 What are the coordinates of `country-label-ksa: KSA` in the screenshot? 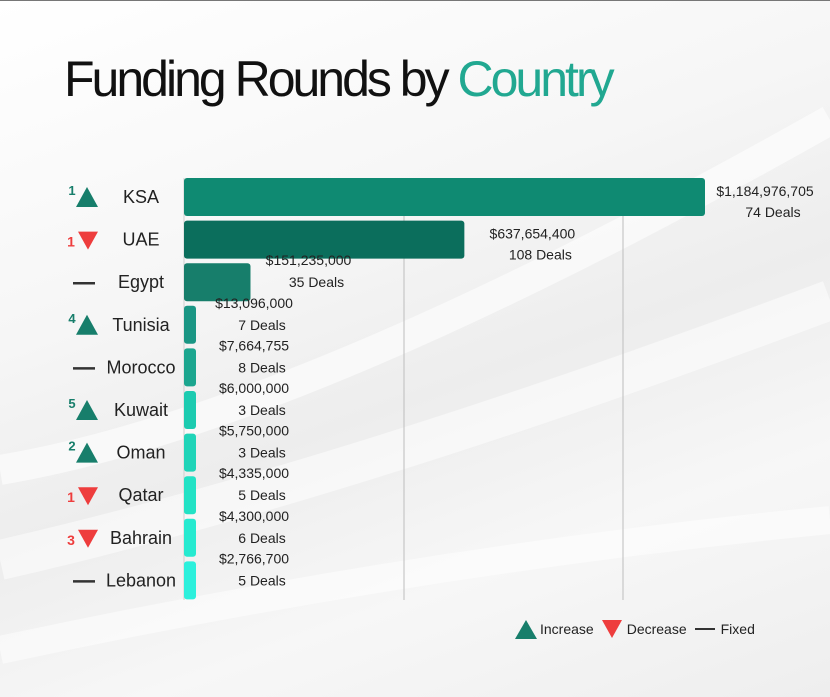 It's located at (141, 197).